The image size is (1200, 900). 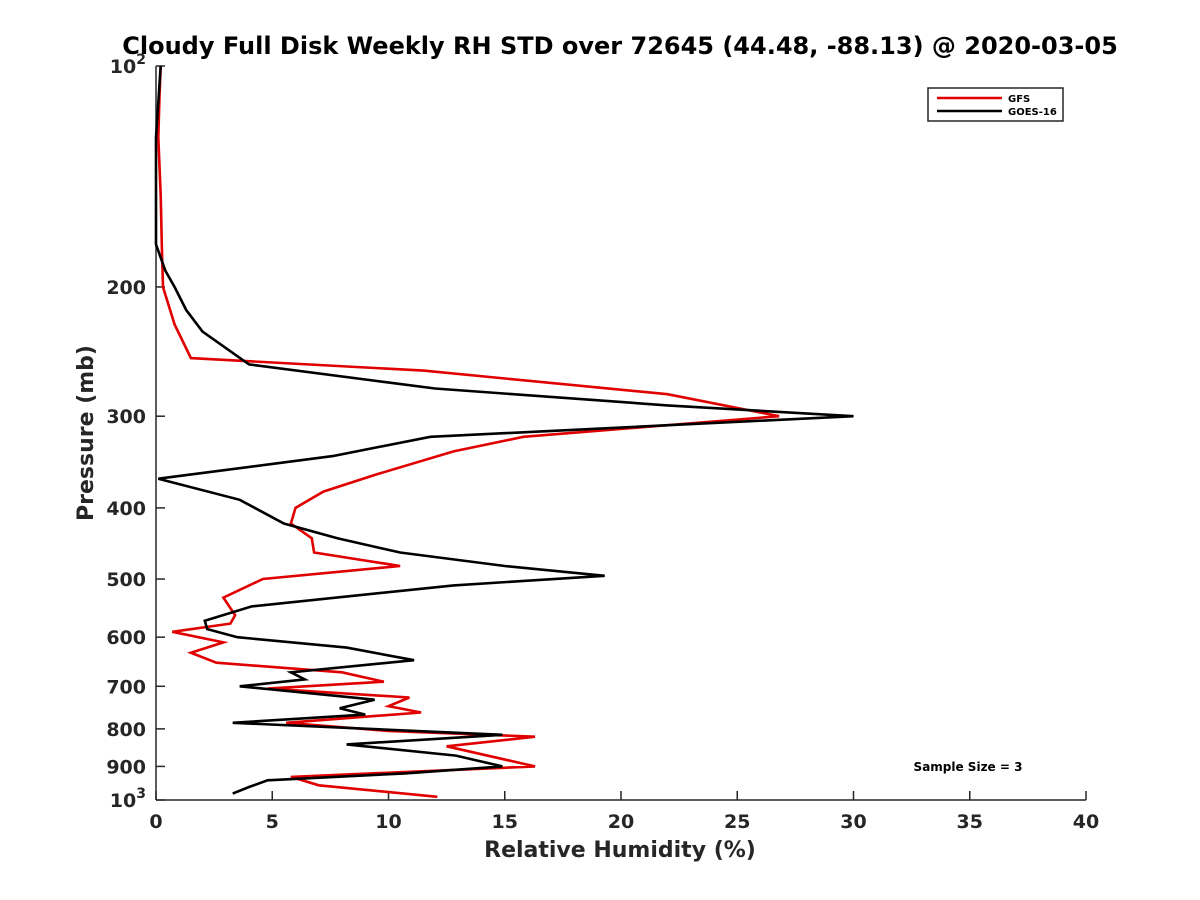 I want to click on x-tick-label: 40, so click(x=1086, y=822).